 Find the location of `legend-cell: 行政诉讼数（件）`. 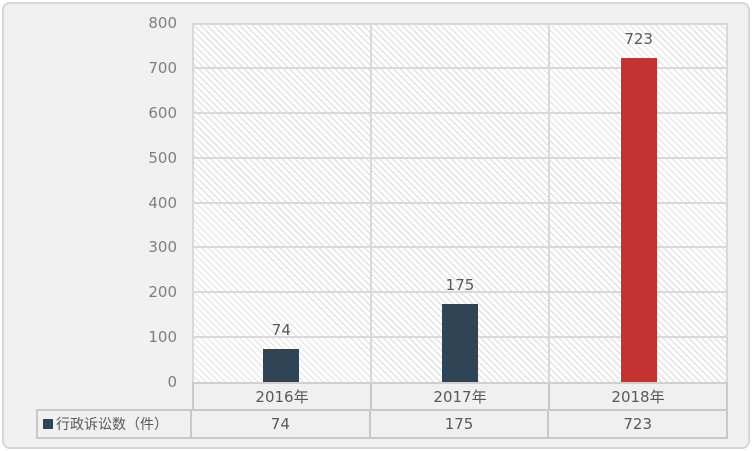

legend-cell: 行政诉讼数（件） is located at coordinates (115, 424).